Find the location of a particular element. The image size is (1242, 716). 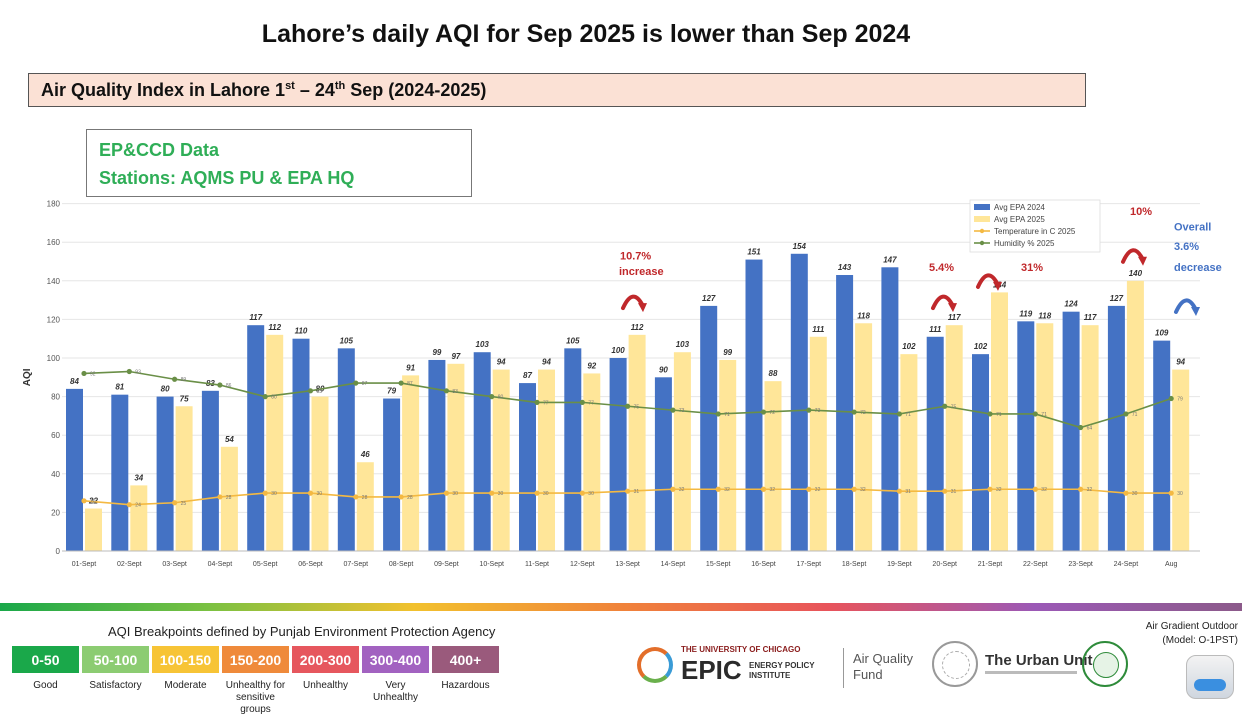

legend-swatch-dot is located at coordinates (982, 243).